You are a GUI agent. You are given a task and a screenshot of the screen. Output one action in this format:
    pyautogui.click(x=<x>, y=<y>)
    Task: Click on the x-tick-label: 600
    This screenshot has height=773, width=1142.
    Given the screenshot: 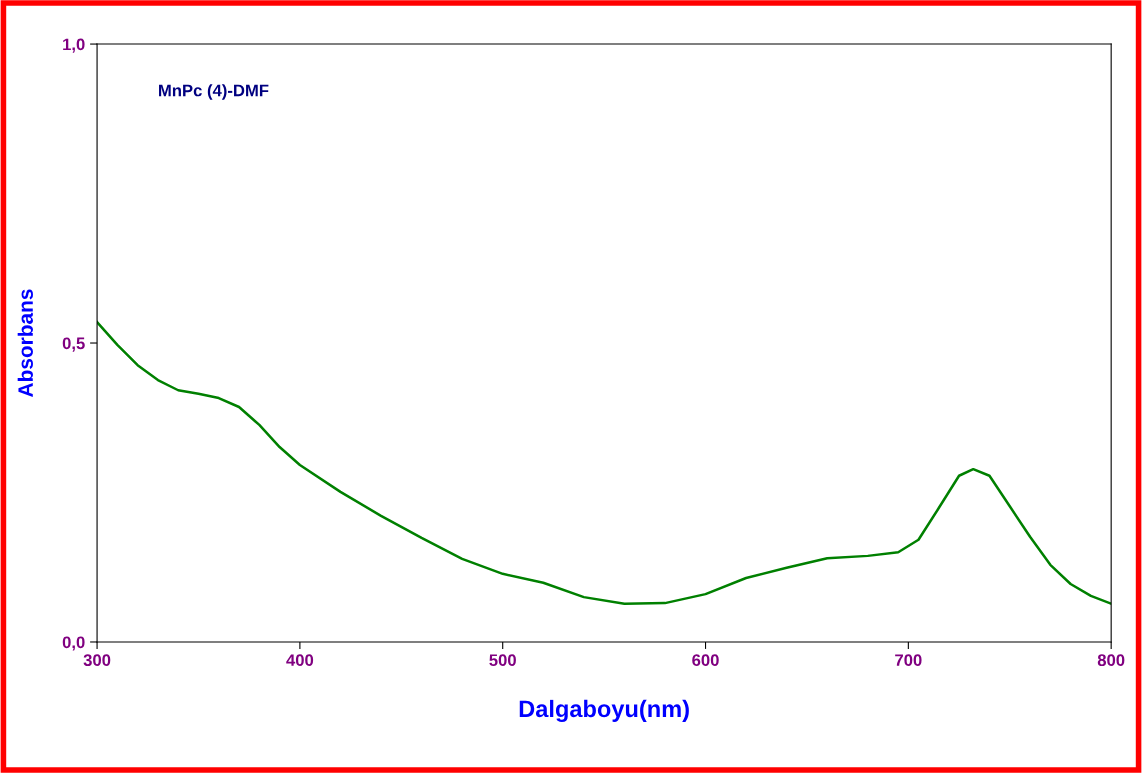 What is the action you would take?
    pyautogui.click(x=705, y=660)
    